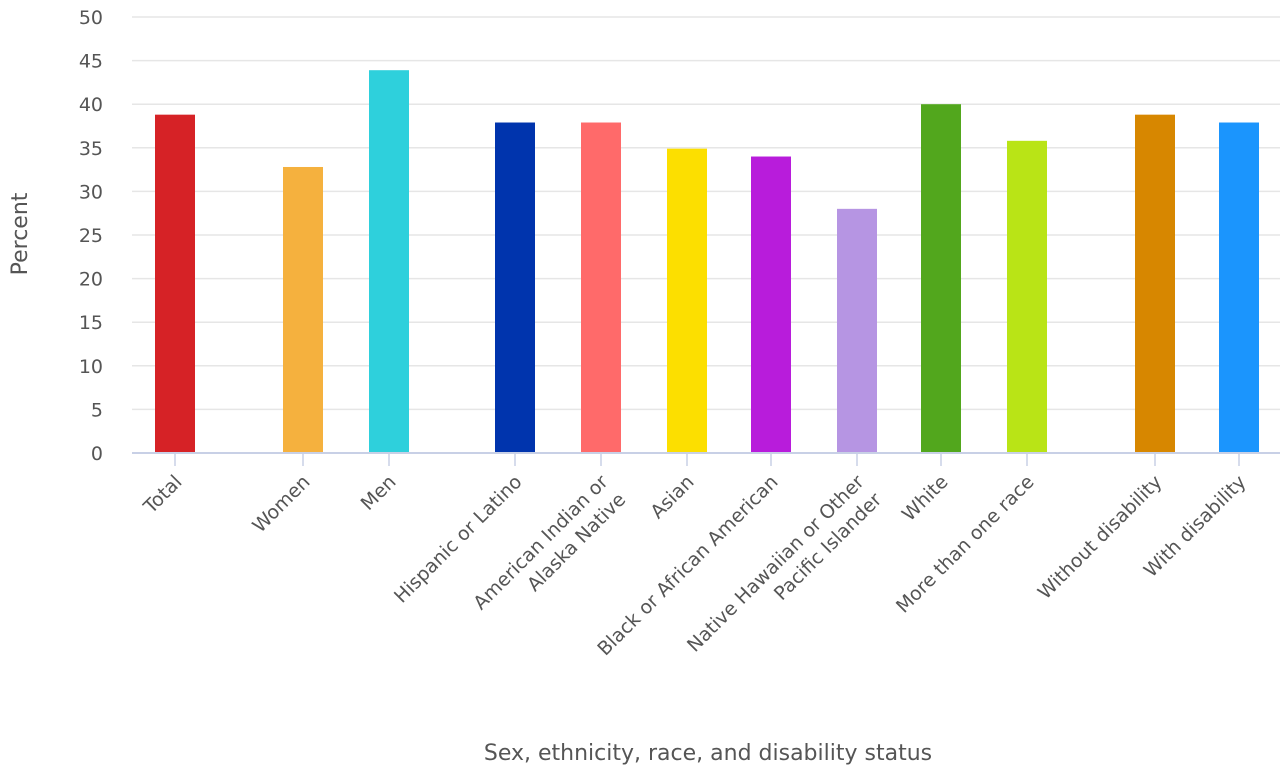  I want to click on y-tick-label: 15, so click(91, 323).